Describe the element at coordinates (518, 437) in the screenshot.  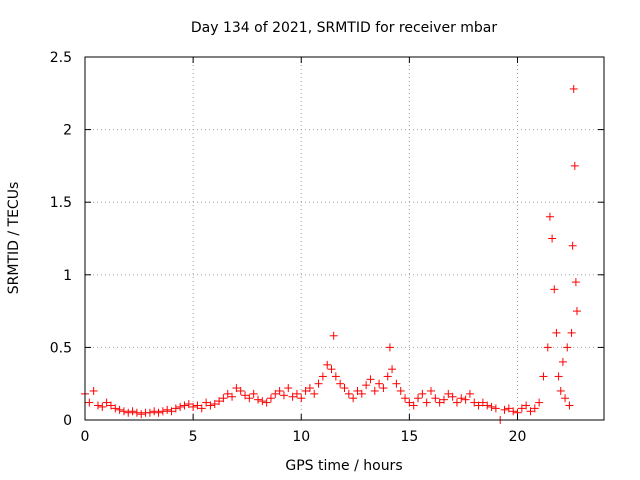
I see `x-tick-label: 20` at that location.